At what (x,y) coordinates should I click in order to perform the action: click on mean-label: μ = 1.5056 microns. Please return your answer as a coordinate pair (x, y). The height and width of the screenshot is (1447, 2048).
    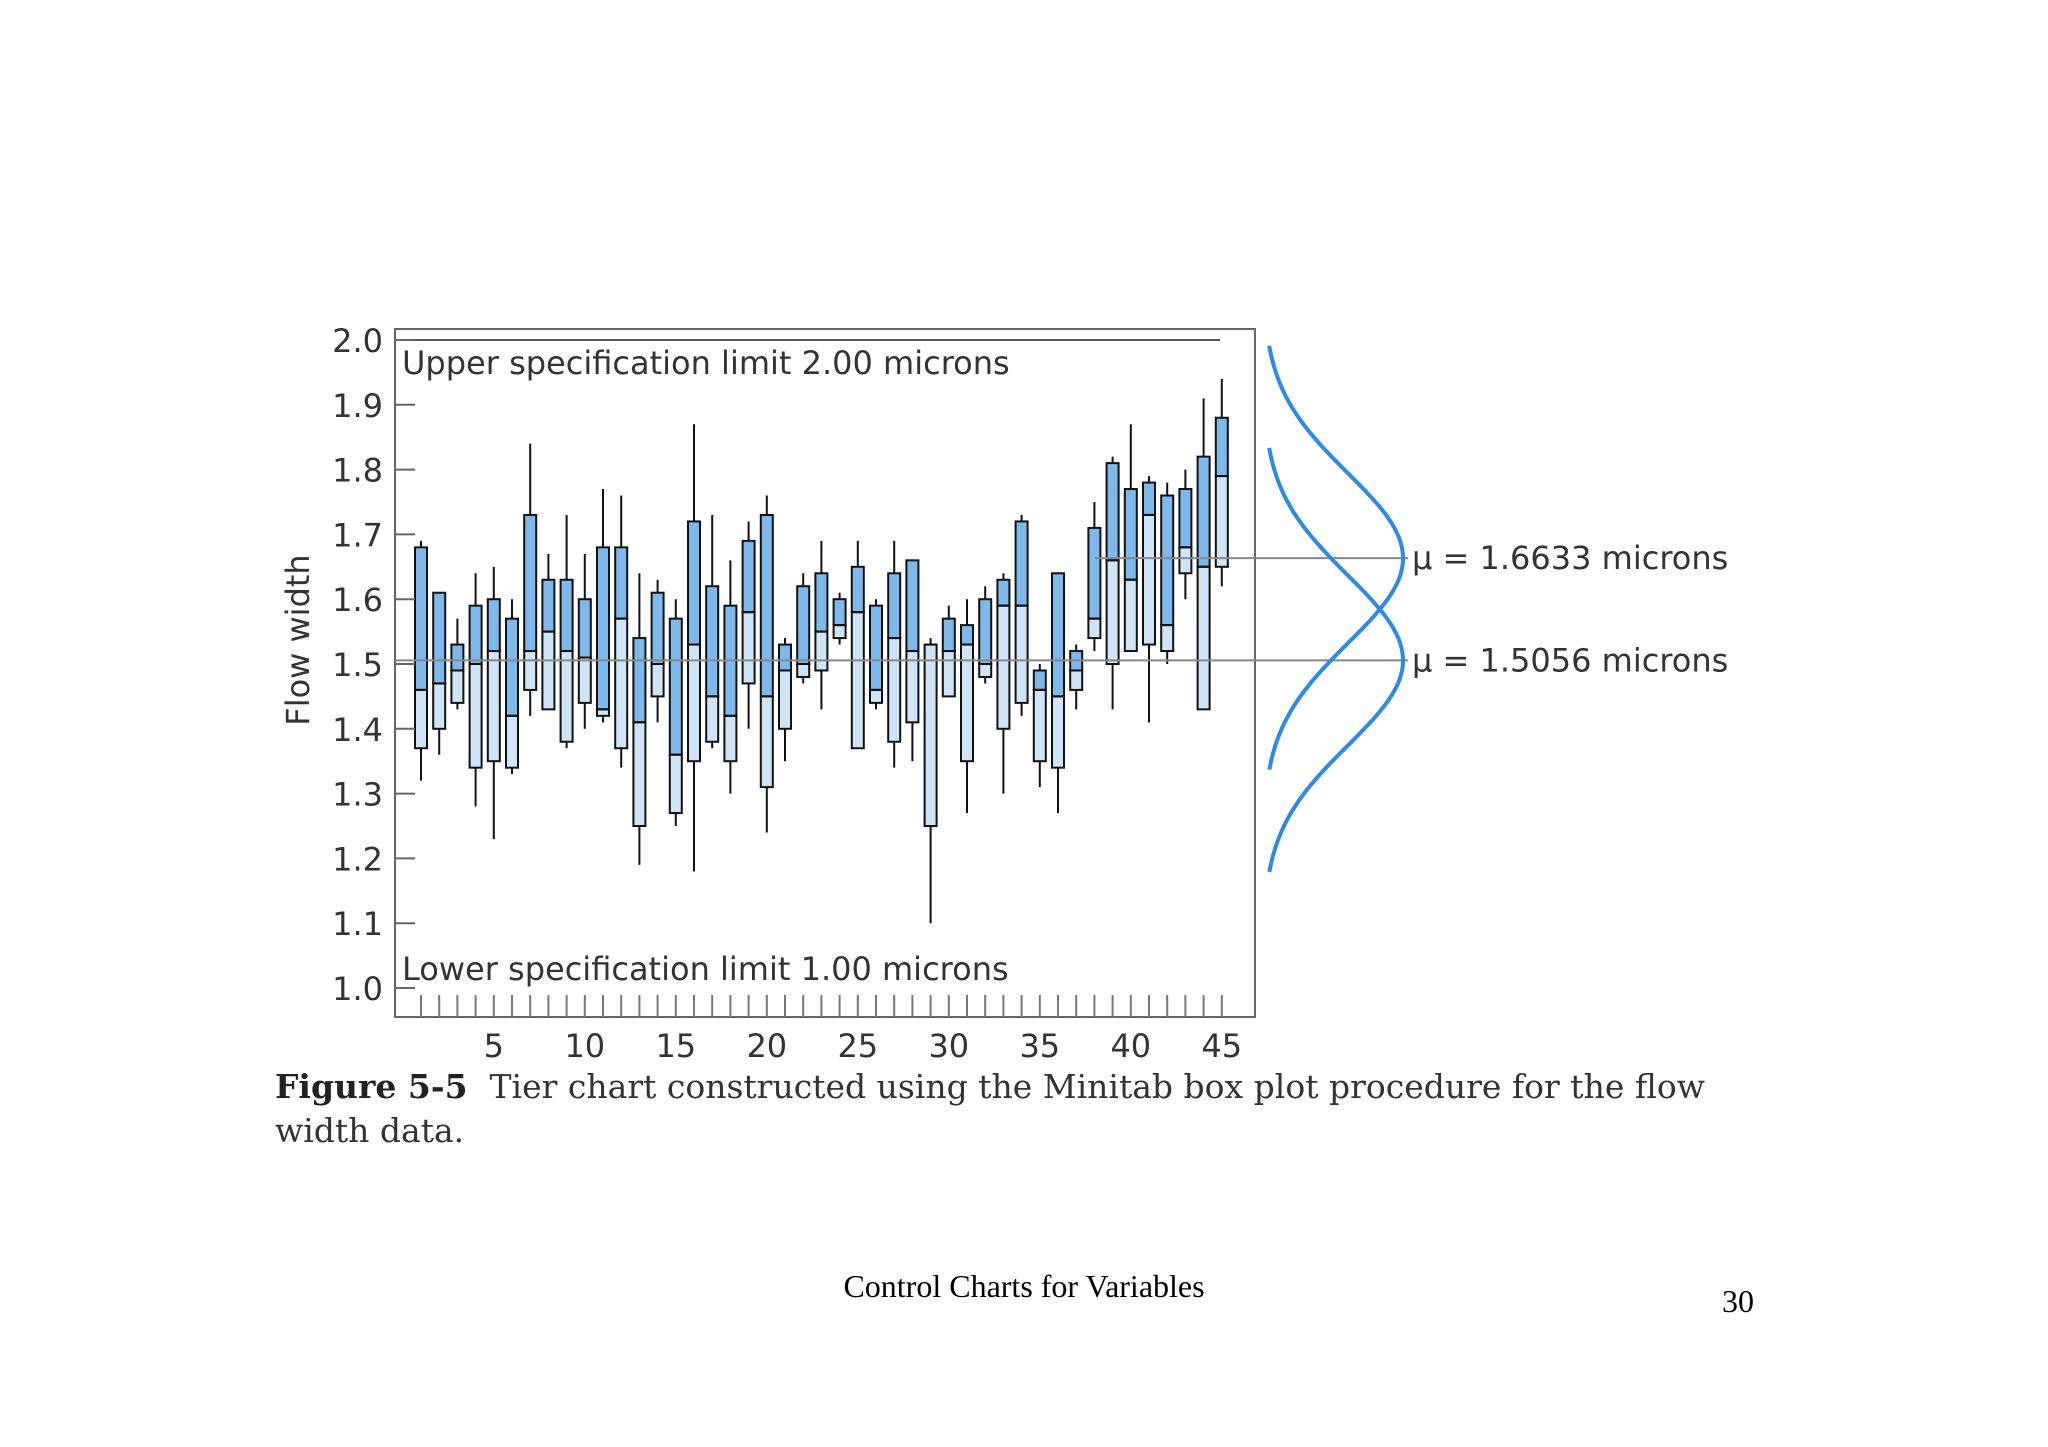
    Looking at the image, I should click on (1570, 660).